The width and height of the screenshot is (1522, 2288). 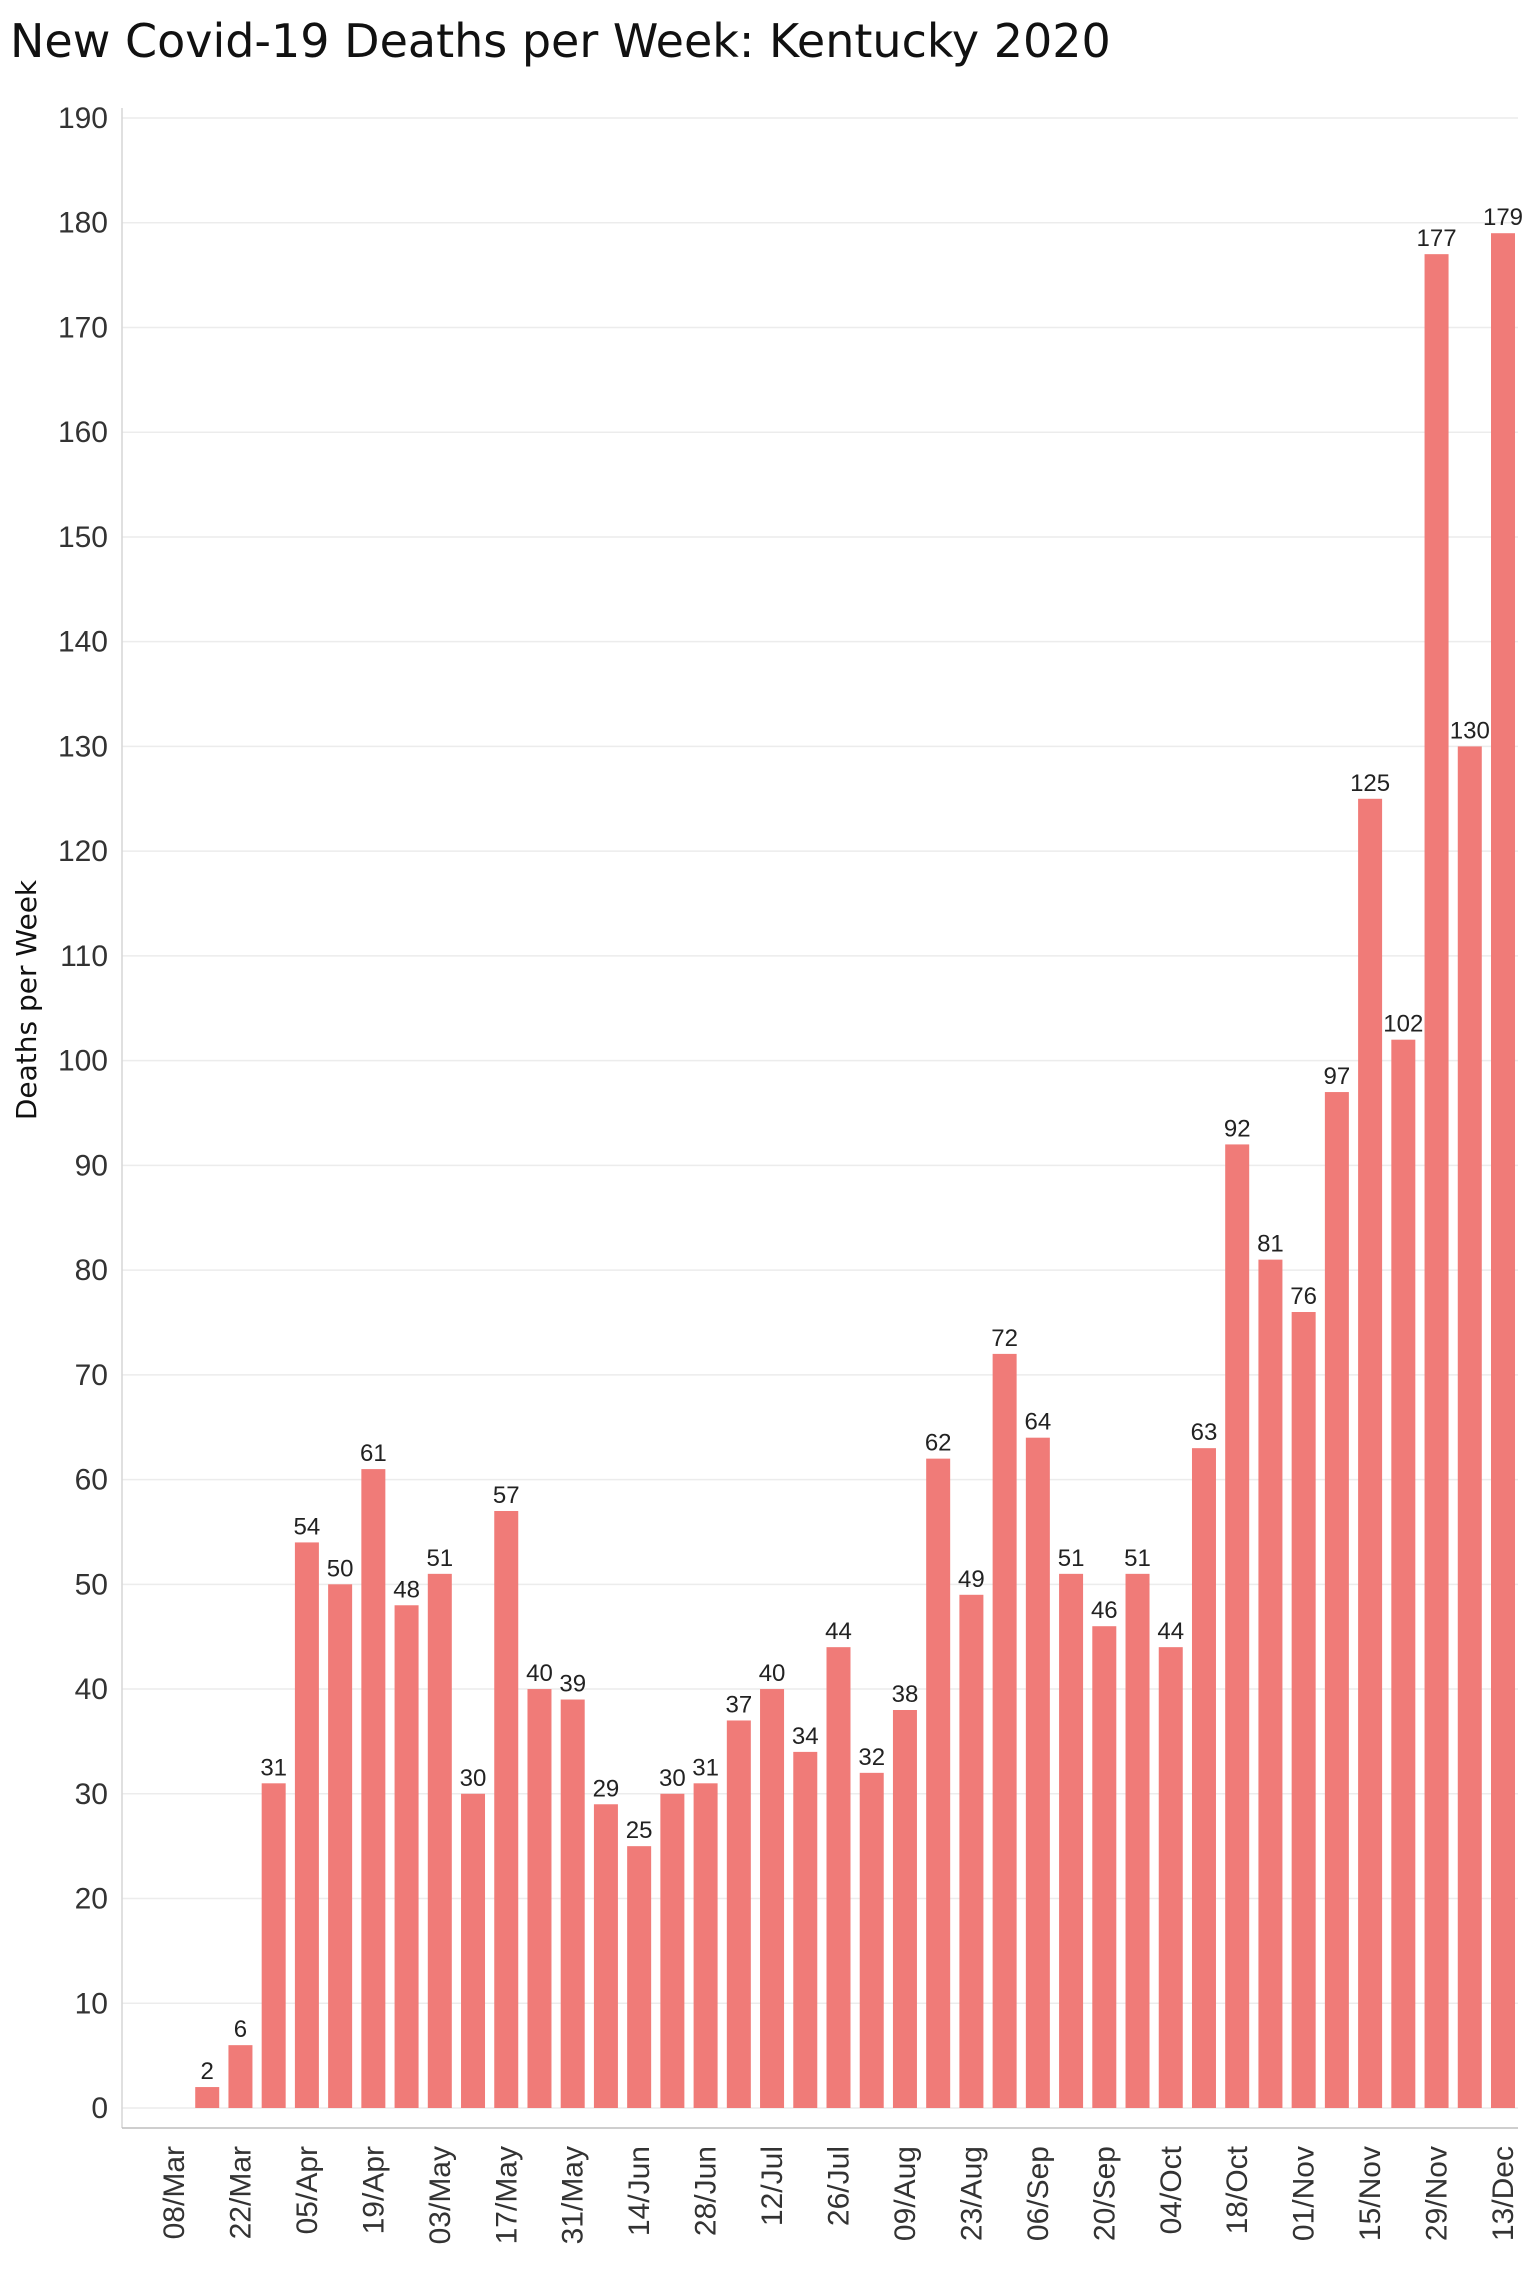 What do you see at coordinates (91, 1270) in the screenshot?
I see `y-tick-label: 80` at bounding box center [91, 1270].